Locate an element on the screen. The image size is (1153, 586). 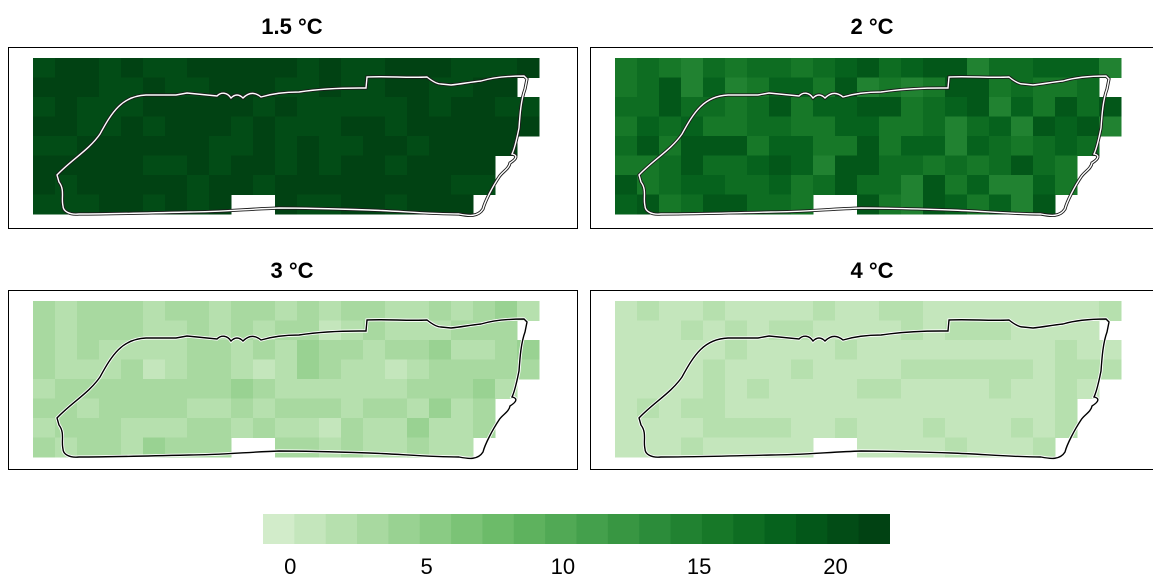
map-raster is located at coordinates (286, 381).